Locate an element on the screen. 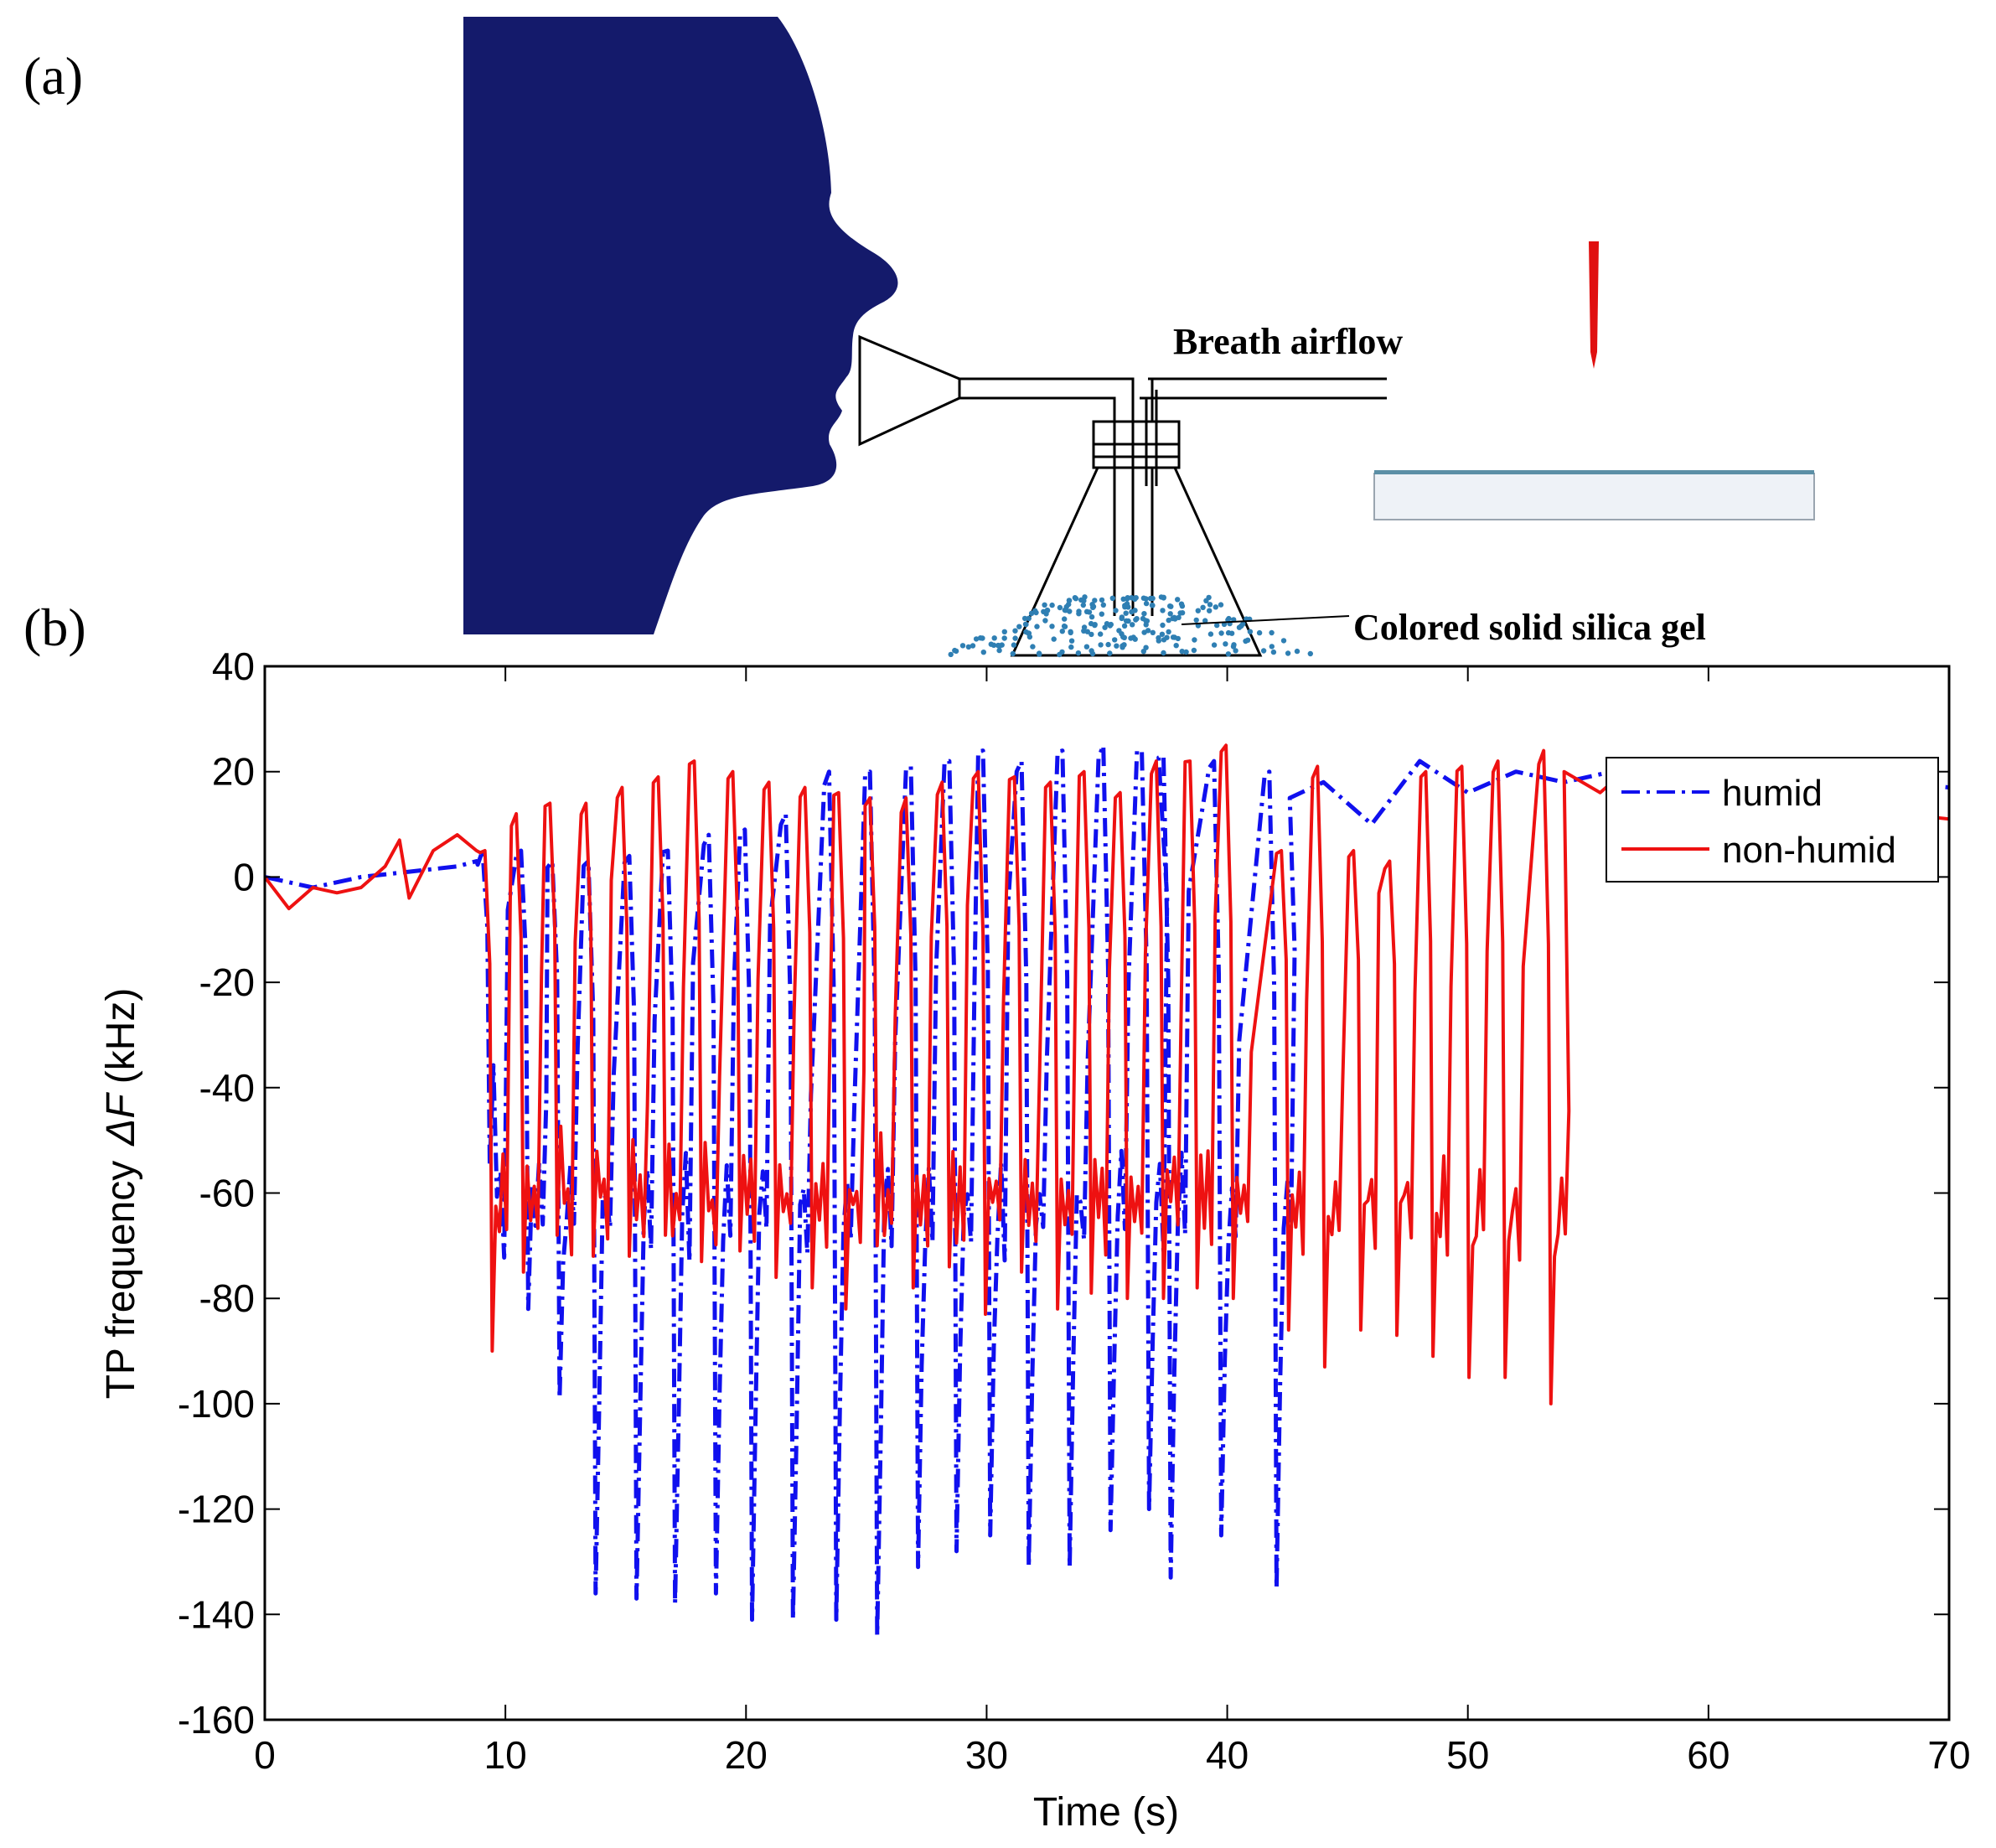  tubing is located at coordinates (1173, 497).